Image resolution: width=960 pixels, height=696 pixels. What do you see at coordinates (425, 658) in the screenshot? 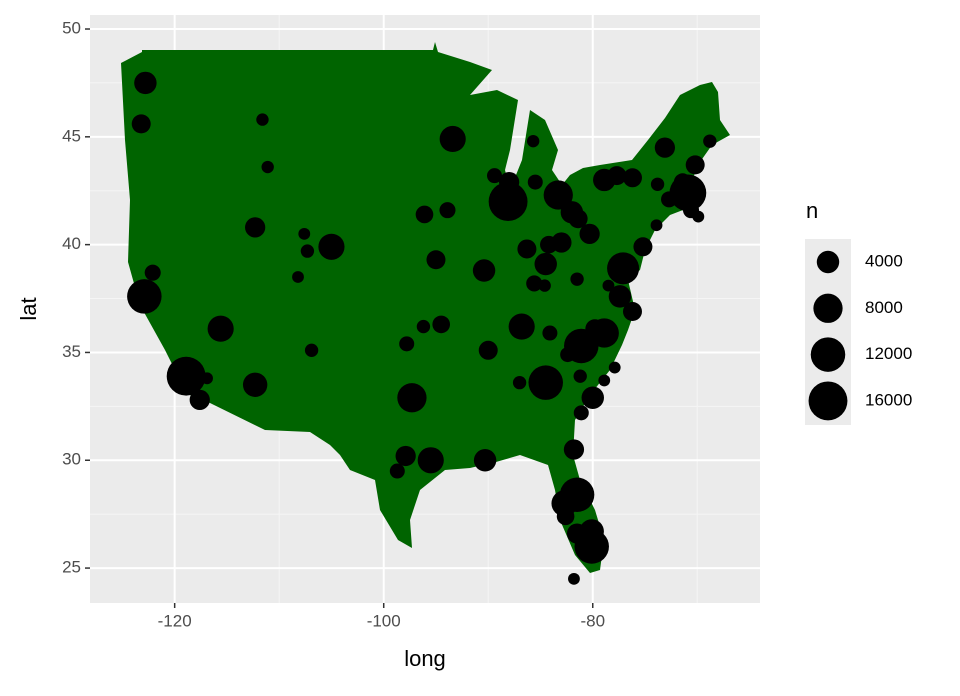
I see `x-axis-title: long` at bounding box center [425, 658].